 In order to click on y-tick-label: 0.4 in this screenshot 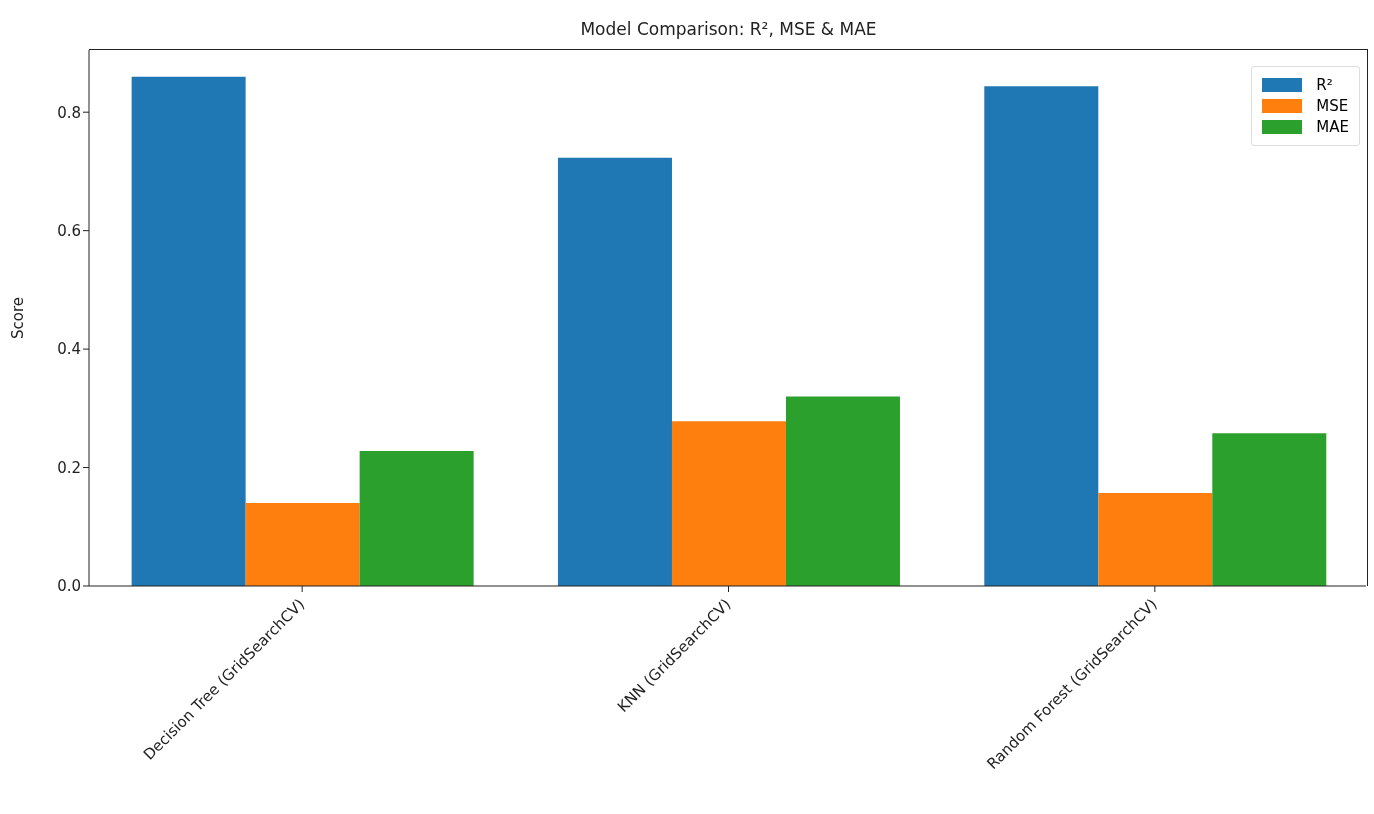, I will do `click(69, 349)`.